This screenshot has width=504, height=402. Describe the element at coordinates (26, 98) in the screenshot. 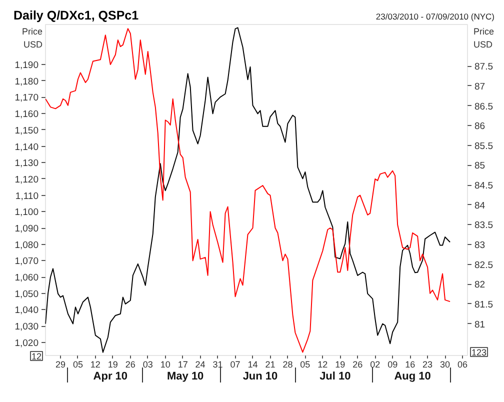

I see `y-tick-label: 1,170` at that location.